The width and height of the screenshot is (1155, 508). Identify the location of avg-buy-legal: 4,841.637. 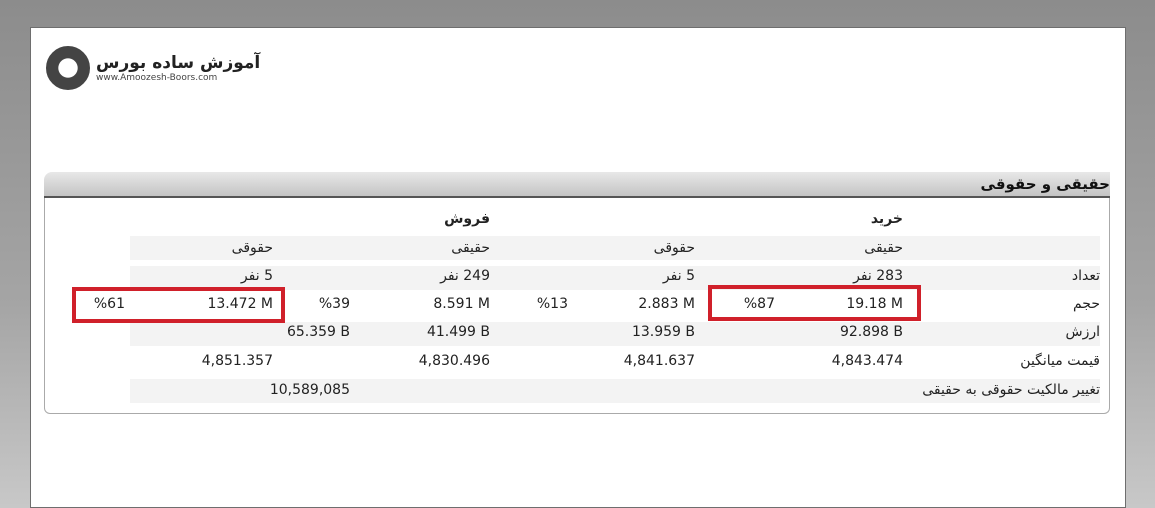
(659, 361).